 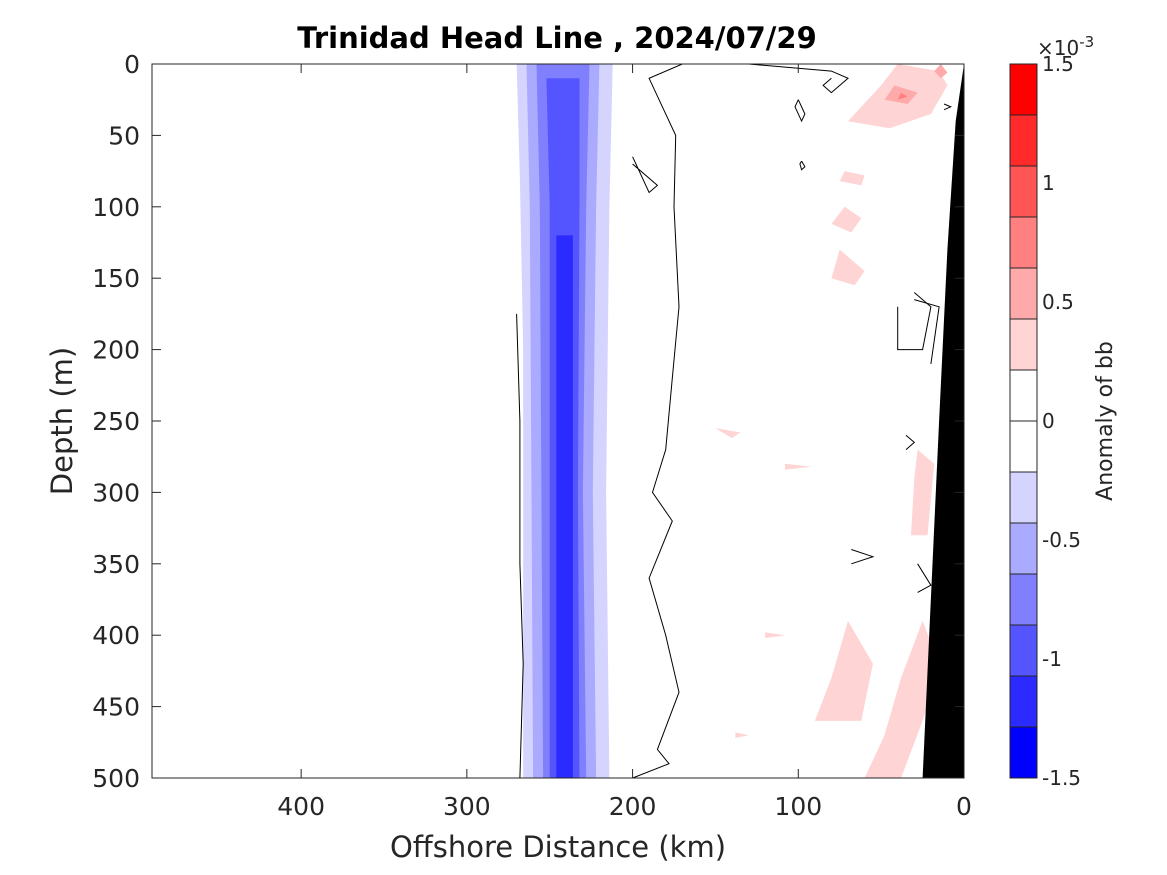 What do you see at coordinates (132, 64) in the screenshot?
I see `y-tick-label-0: 0` at bounding box center [132, 64].